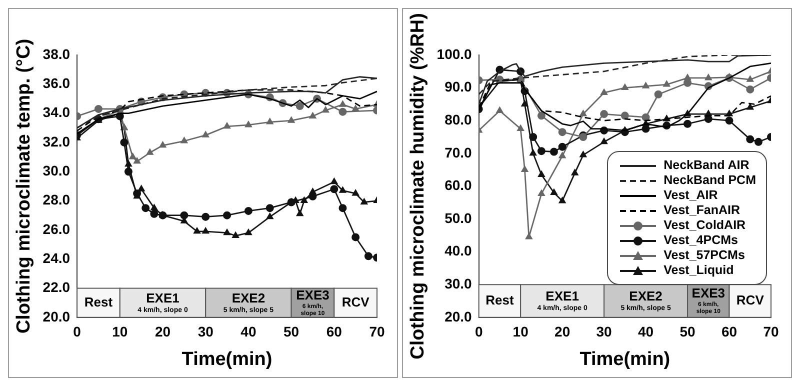 The height and width of the screenshot is (388, 800). Describe the element at coordinates (702, 210) in the screenshot. I see `legend-label: Vest_FanAIR` at that location.